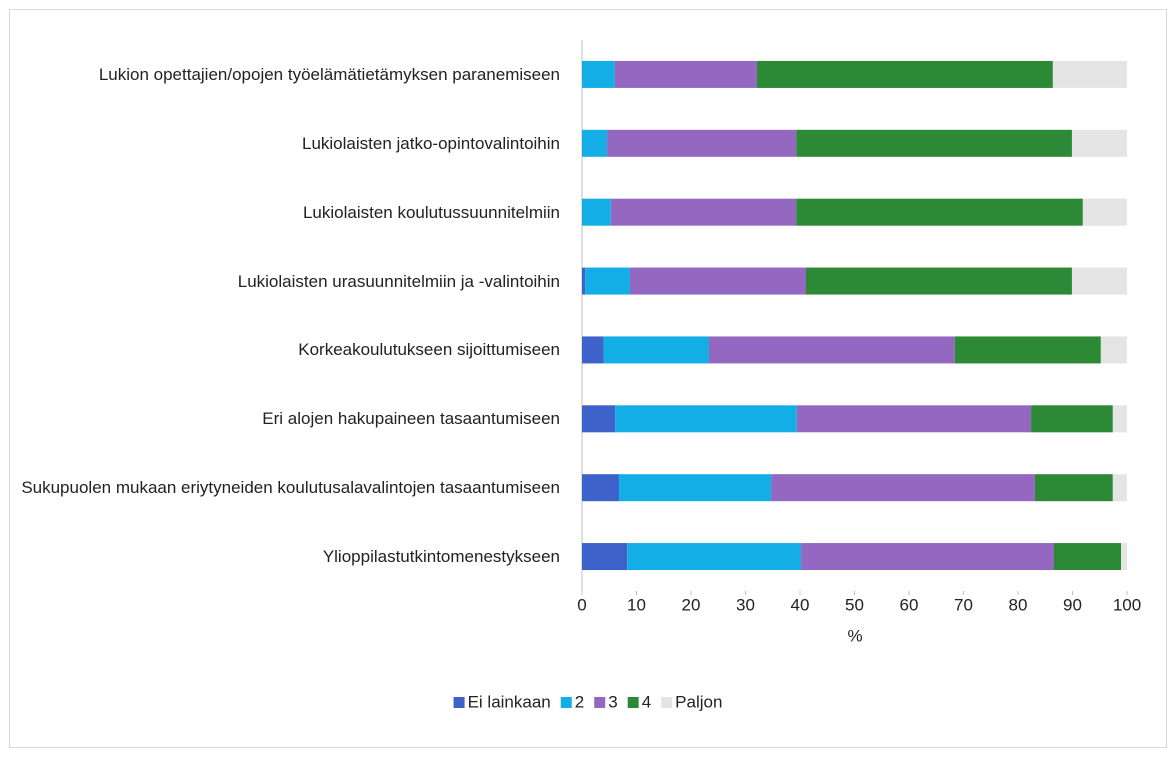  Describe the element at coordinates (636, 604) in the screenshot. I see `x-tick-label: 10` at that location.